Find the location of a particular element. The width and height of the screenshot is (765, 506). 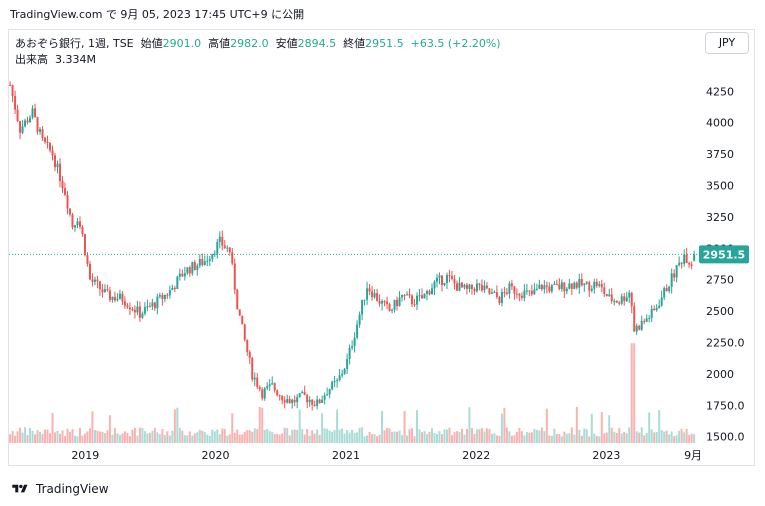

close-value: 2951.5 is located at coordinates (384, 43).